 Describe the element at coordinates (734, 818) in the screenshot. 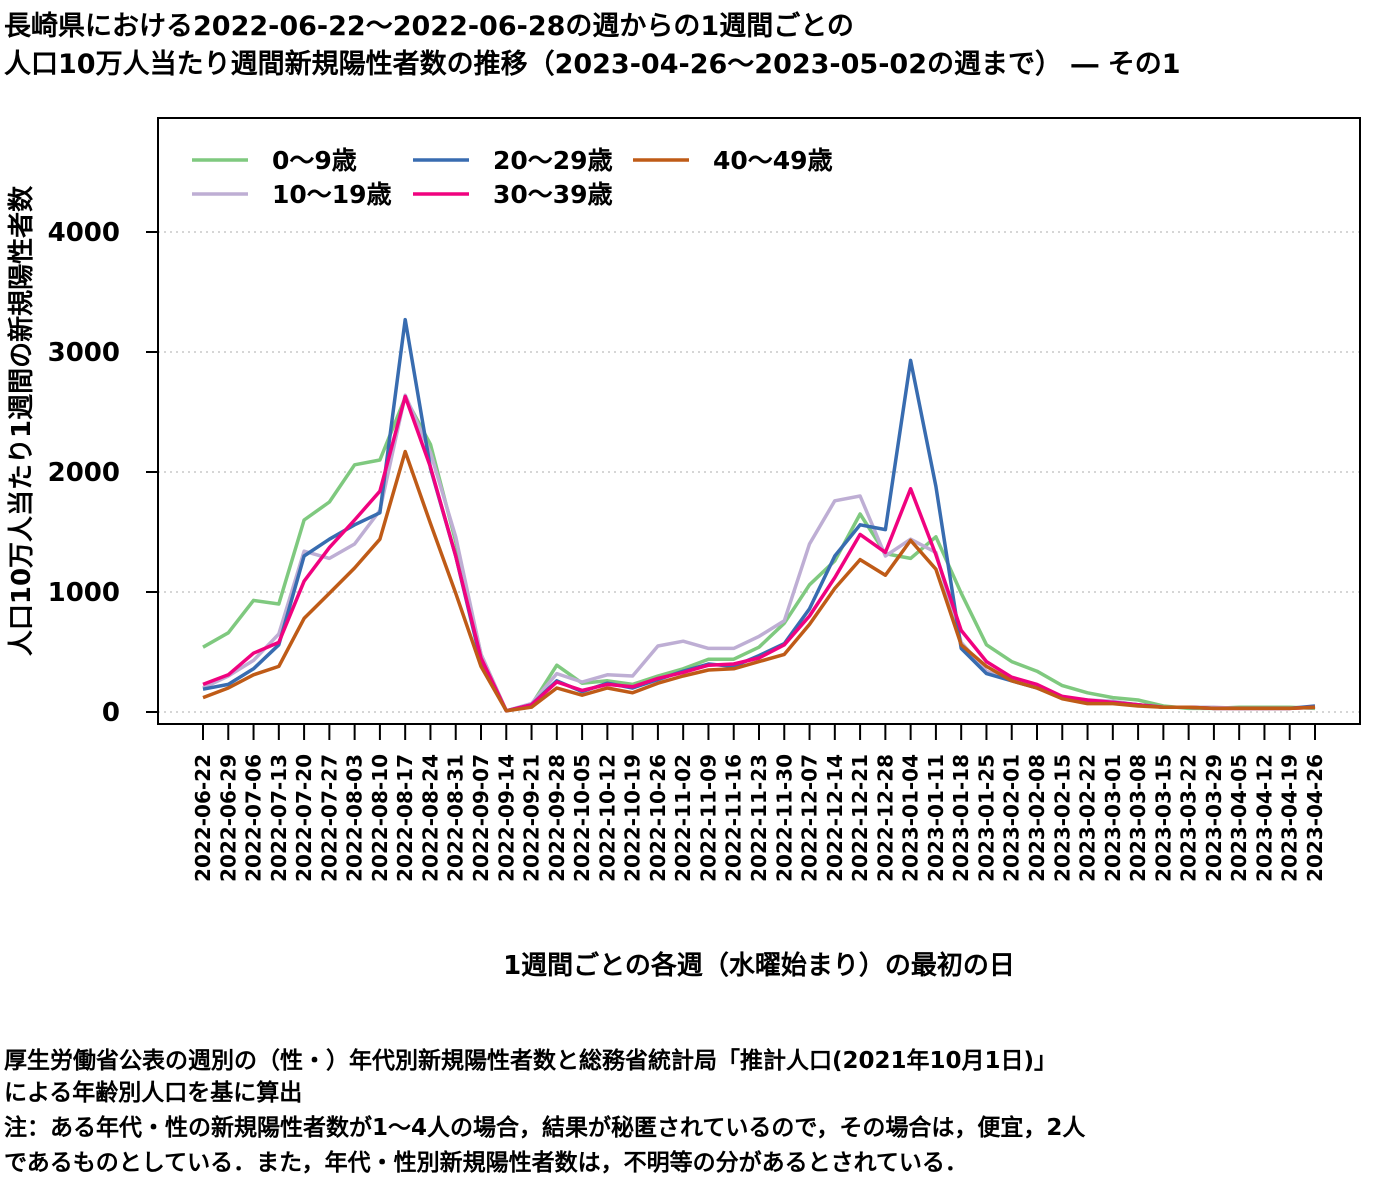

I see `x-tick-label: 2022-11-16` at that location.